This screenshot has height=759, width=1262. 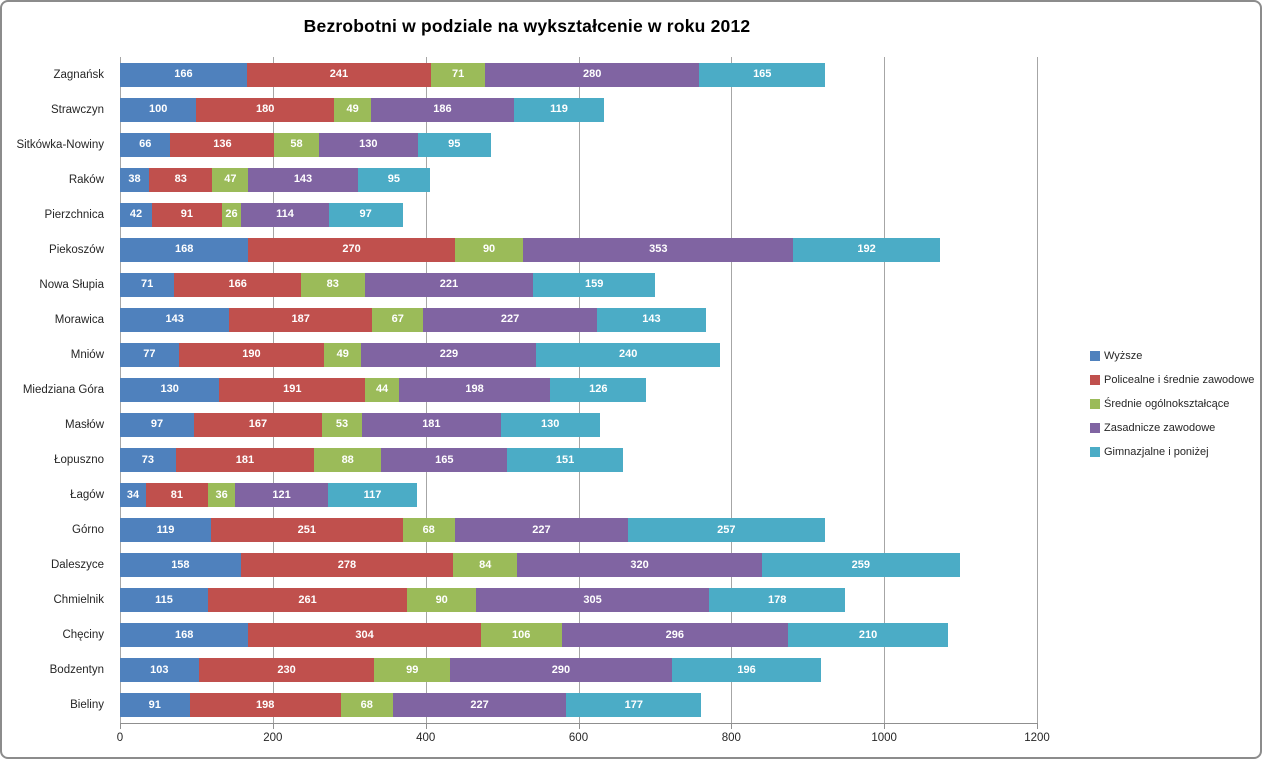 What do you see at coordinates (251, 354) in the screenshot?
I see `segment-value-label: 190` at bounding box center [251, 354].